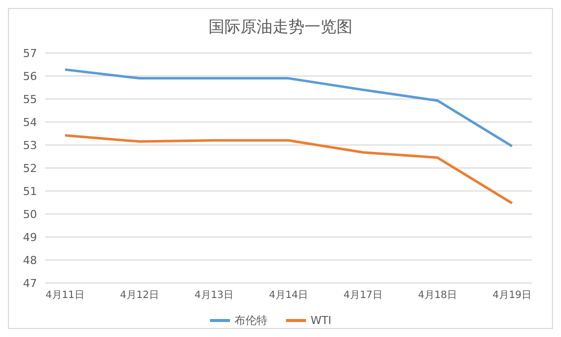 Image resolution: width=561 pixels, height=337 pixels. What do you see at coordinates (288, 296) in the screenshot?
I see `x-tick-label: 4月14日` at bounding box center [288, 296].